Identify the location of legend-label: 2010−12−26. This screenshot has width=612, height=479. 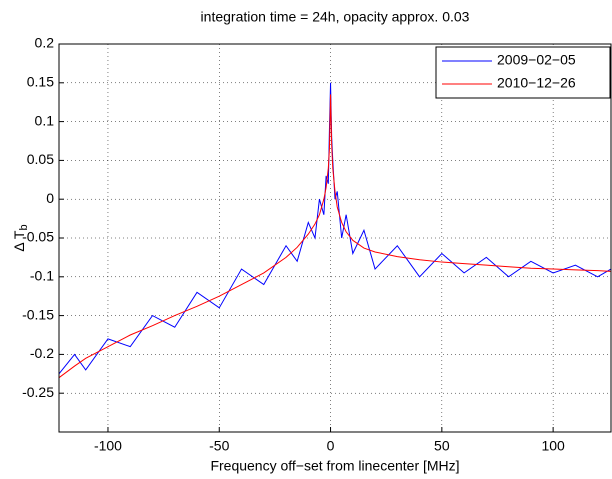
(536, 83).